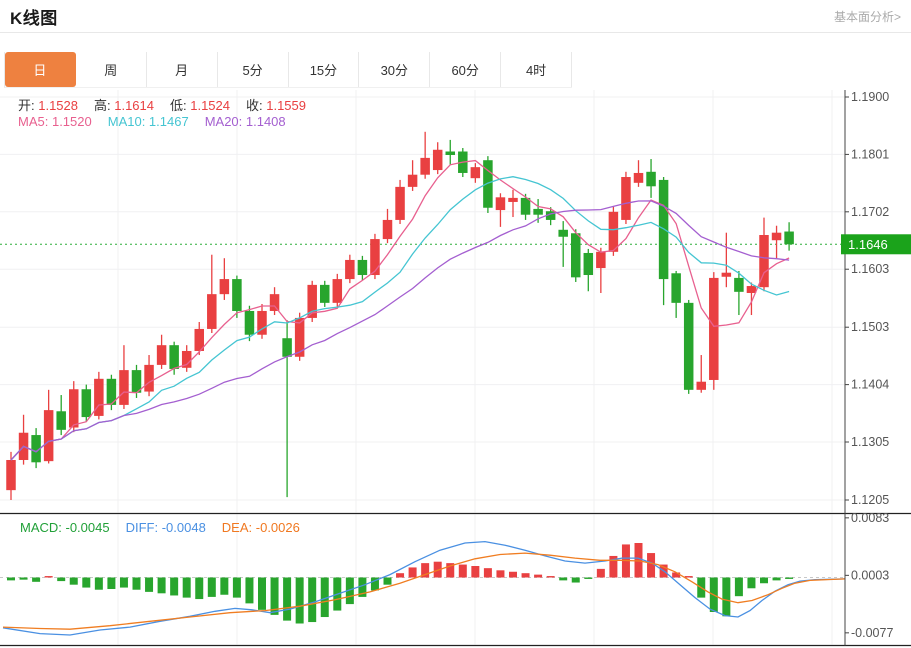 The image size is (911, 648). I want to click on price-tick-label: 1.1305, so click(870, 442).